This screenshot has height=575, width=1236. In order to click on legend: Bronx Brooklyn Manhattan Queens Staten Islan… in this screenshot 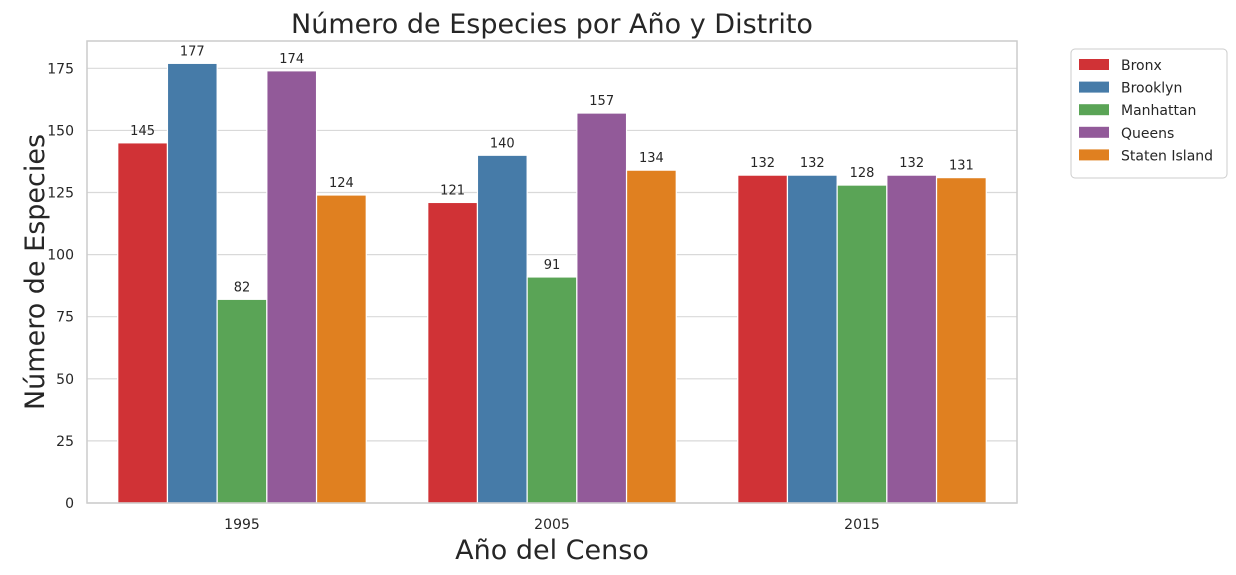, I will do `click(1149, 113)`.